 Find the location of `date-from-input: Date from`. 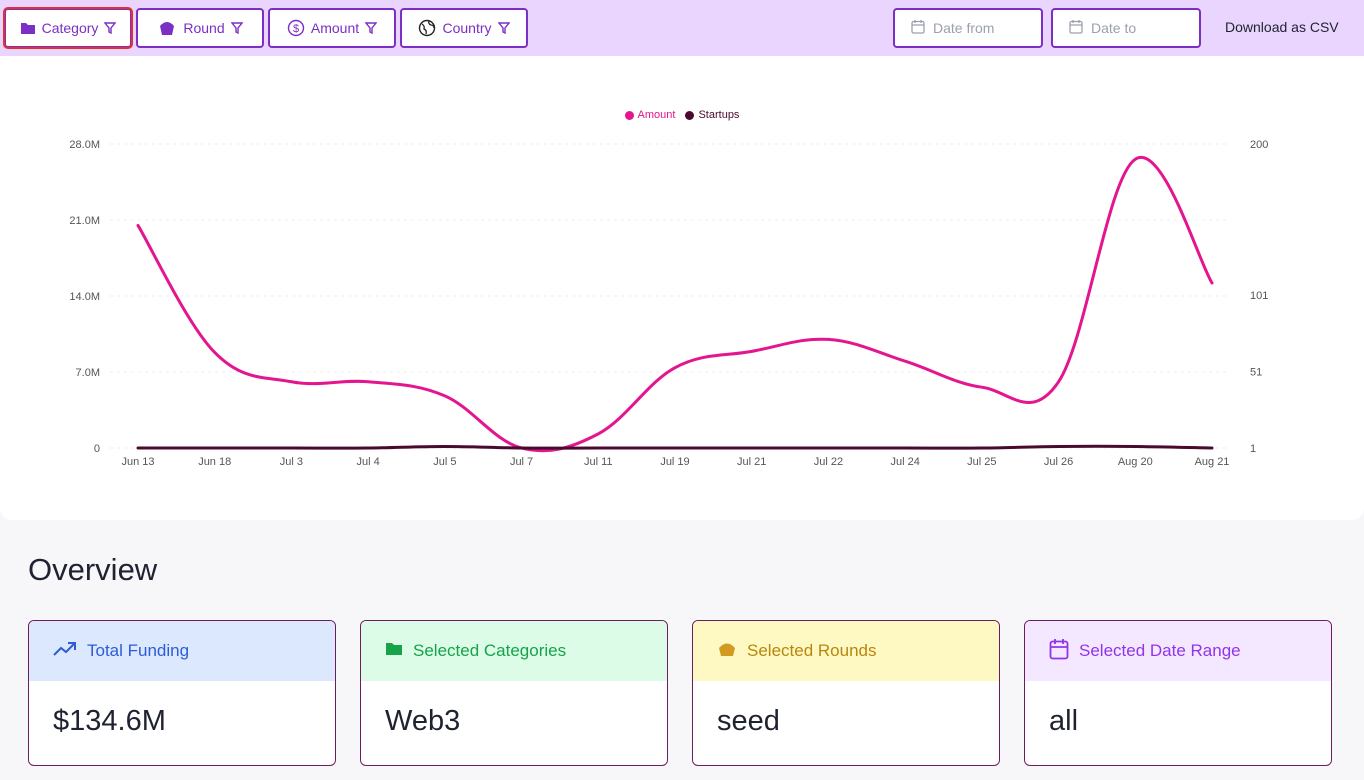

date-from-input: Date from is located at coordinates (968, 28).